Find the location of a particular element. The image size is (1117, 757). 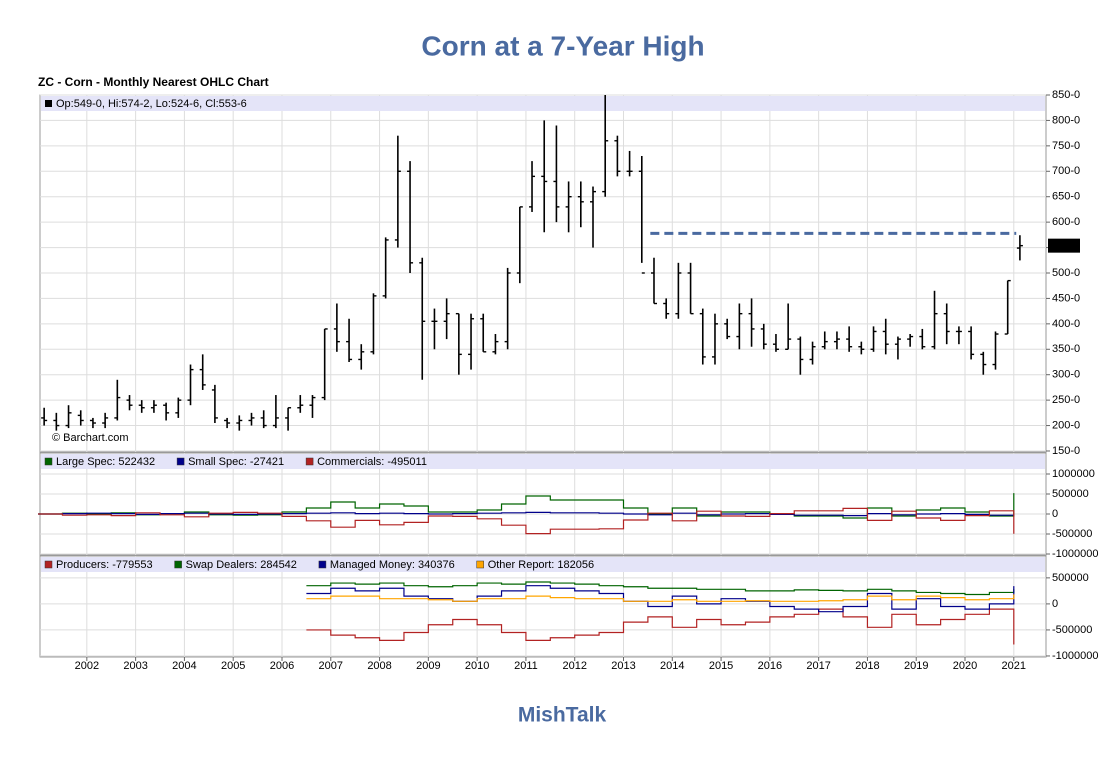

chart-title: ZC - Corn - Monthly Nearest OHLC Chart is located at coordinates (153, 82).